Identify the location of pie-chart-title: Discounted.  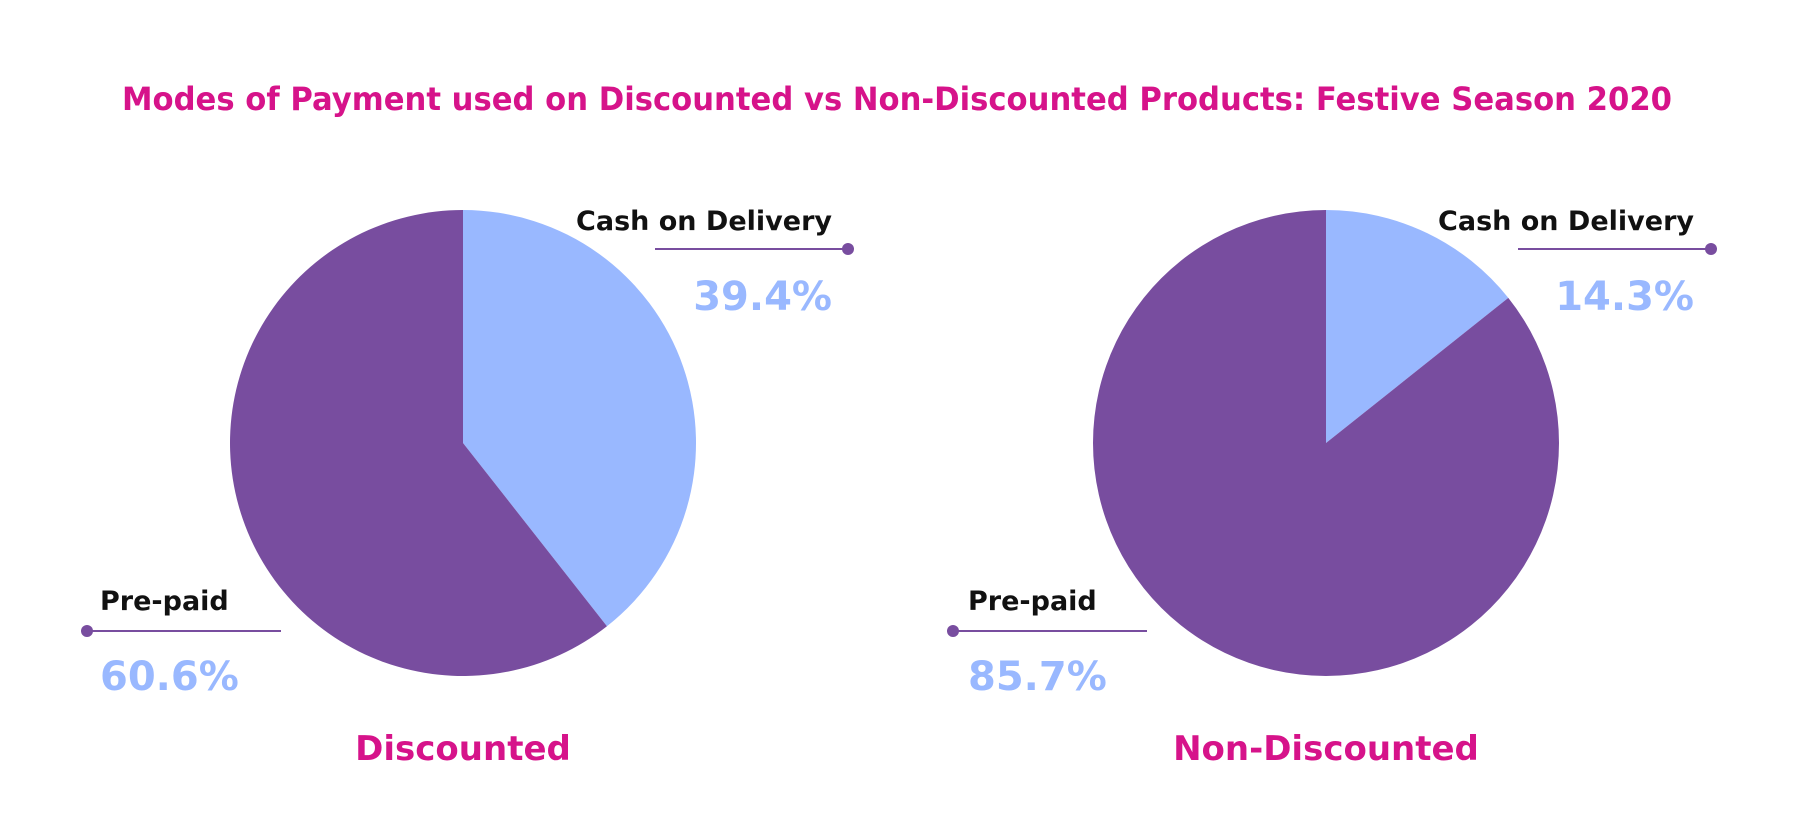
(463, 749).